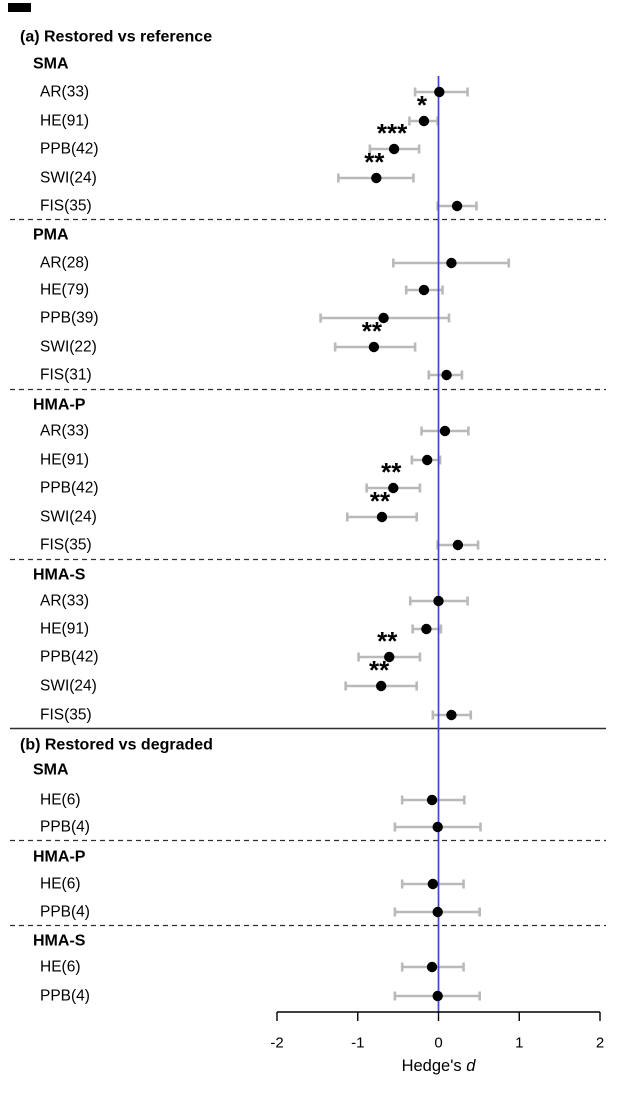  What do you see at coordinates (68, 347) in the screenshot?
I see `row-label: SWI(22)` at bounding box center [68, 347].